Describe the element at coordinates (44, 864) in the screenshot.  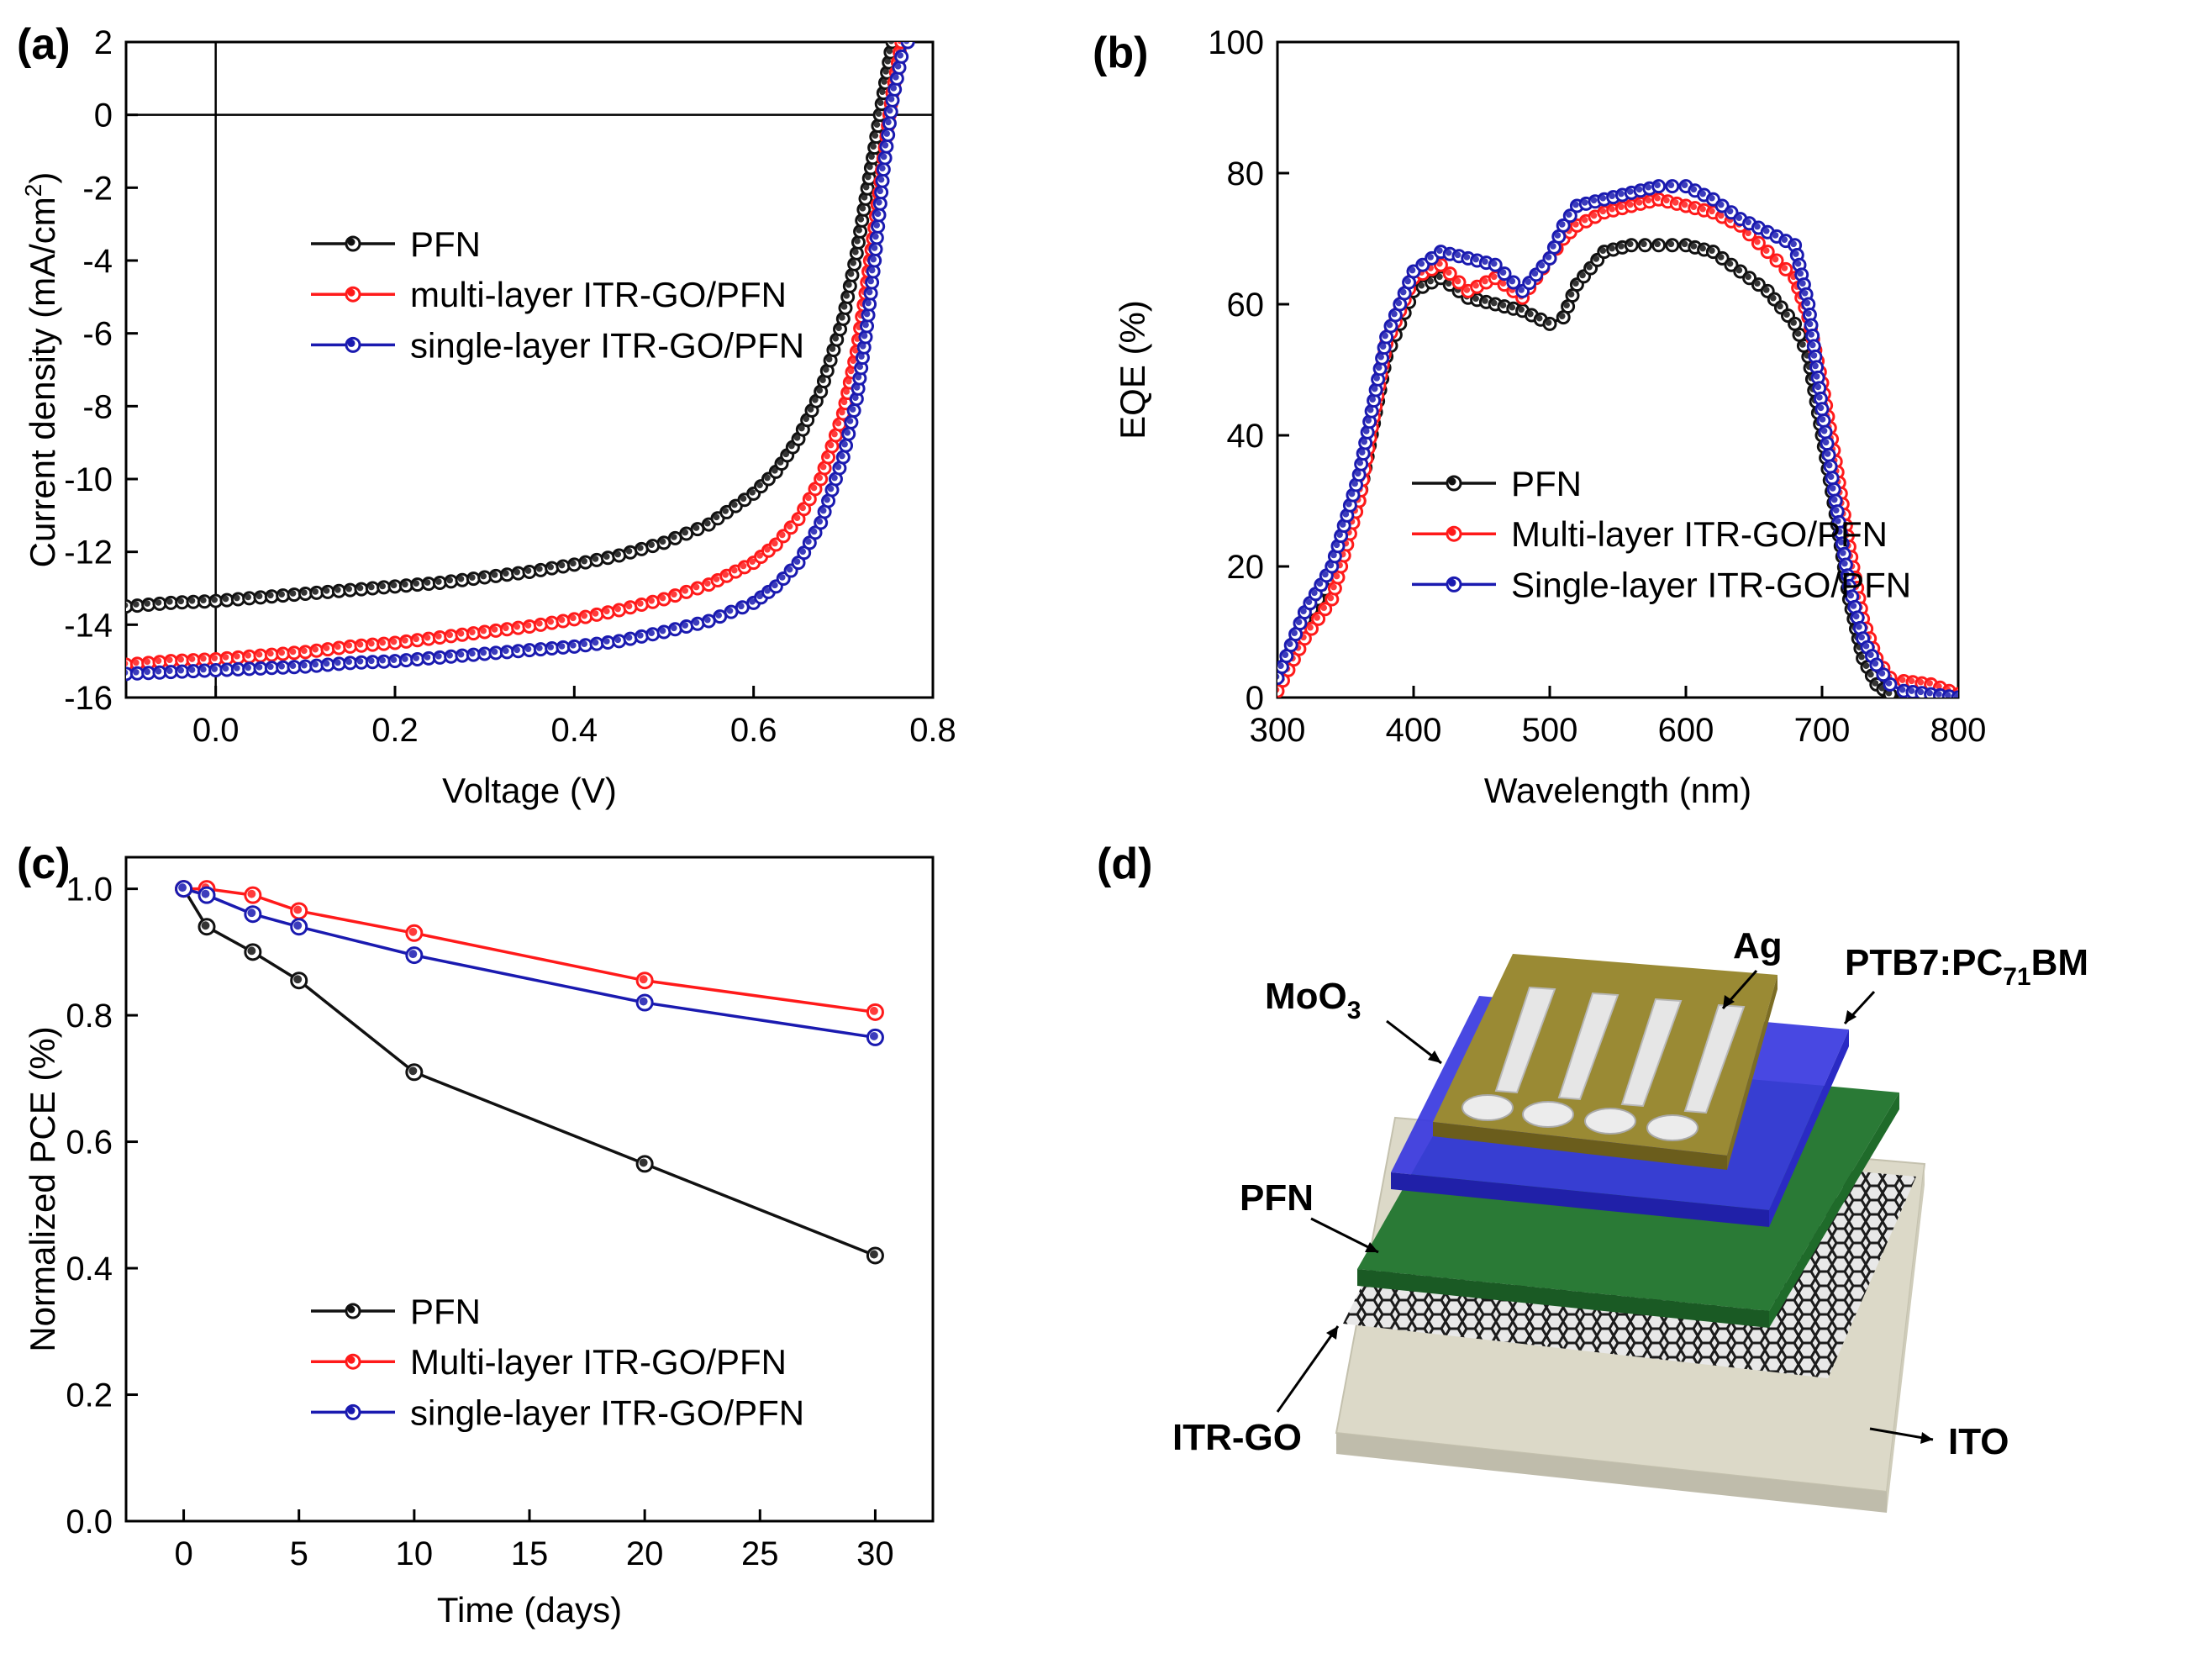
I see `panel-label-c: (c)` at that location.